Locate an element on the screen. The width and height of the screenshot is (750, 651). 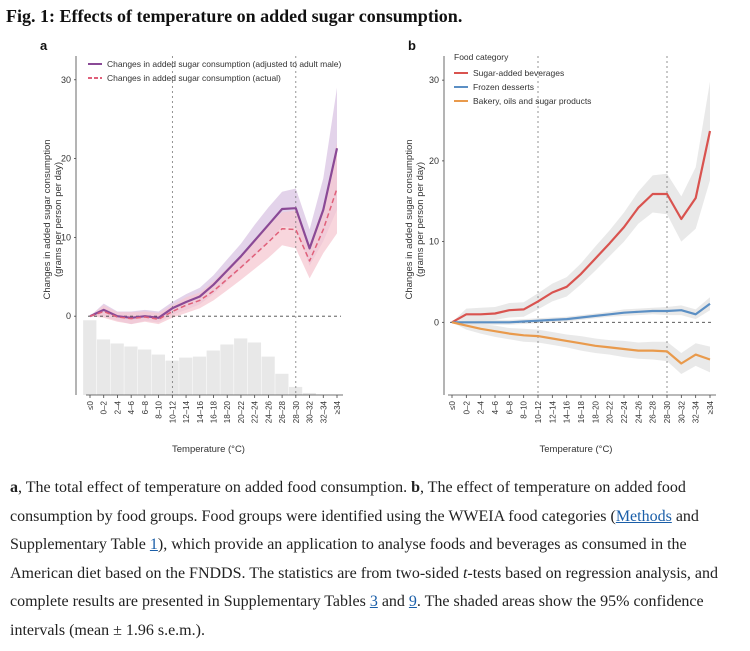
panel-label: a is located at coordinates (44, 45).